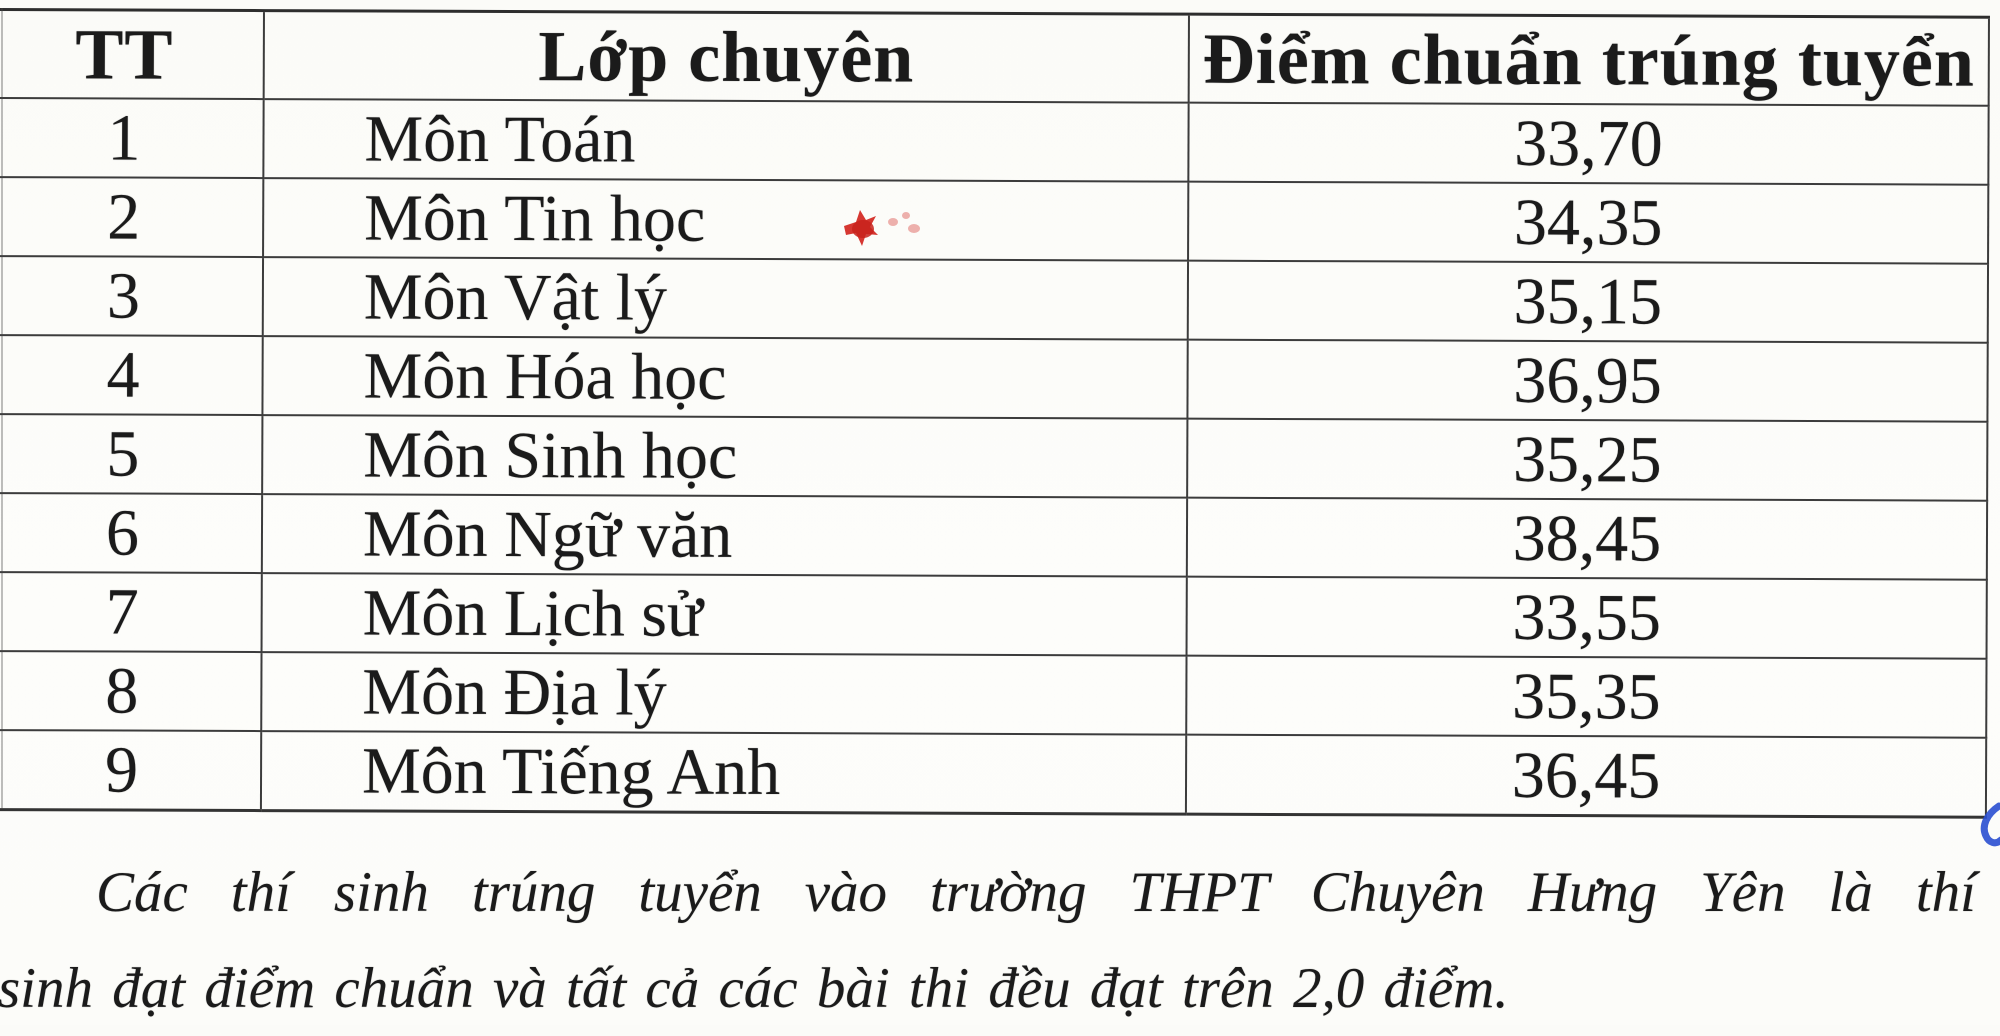  Describe the element at coordinates (724, 693) in the screenshot. I see `subject-cell: Môn Địa lý` at that location.